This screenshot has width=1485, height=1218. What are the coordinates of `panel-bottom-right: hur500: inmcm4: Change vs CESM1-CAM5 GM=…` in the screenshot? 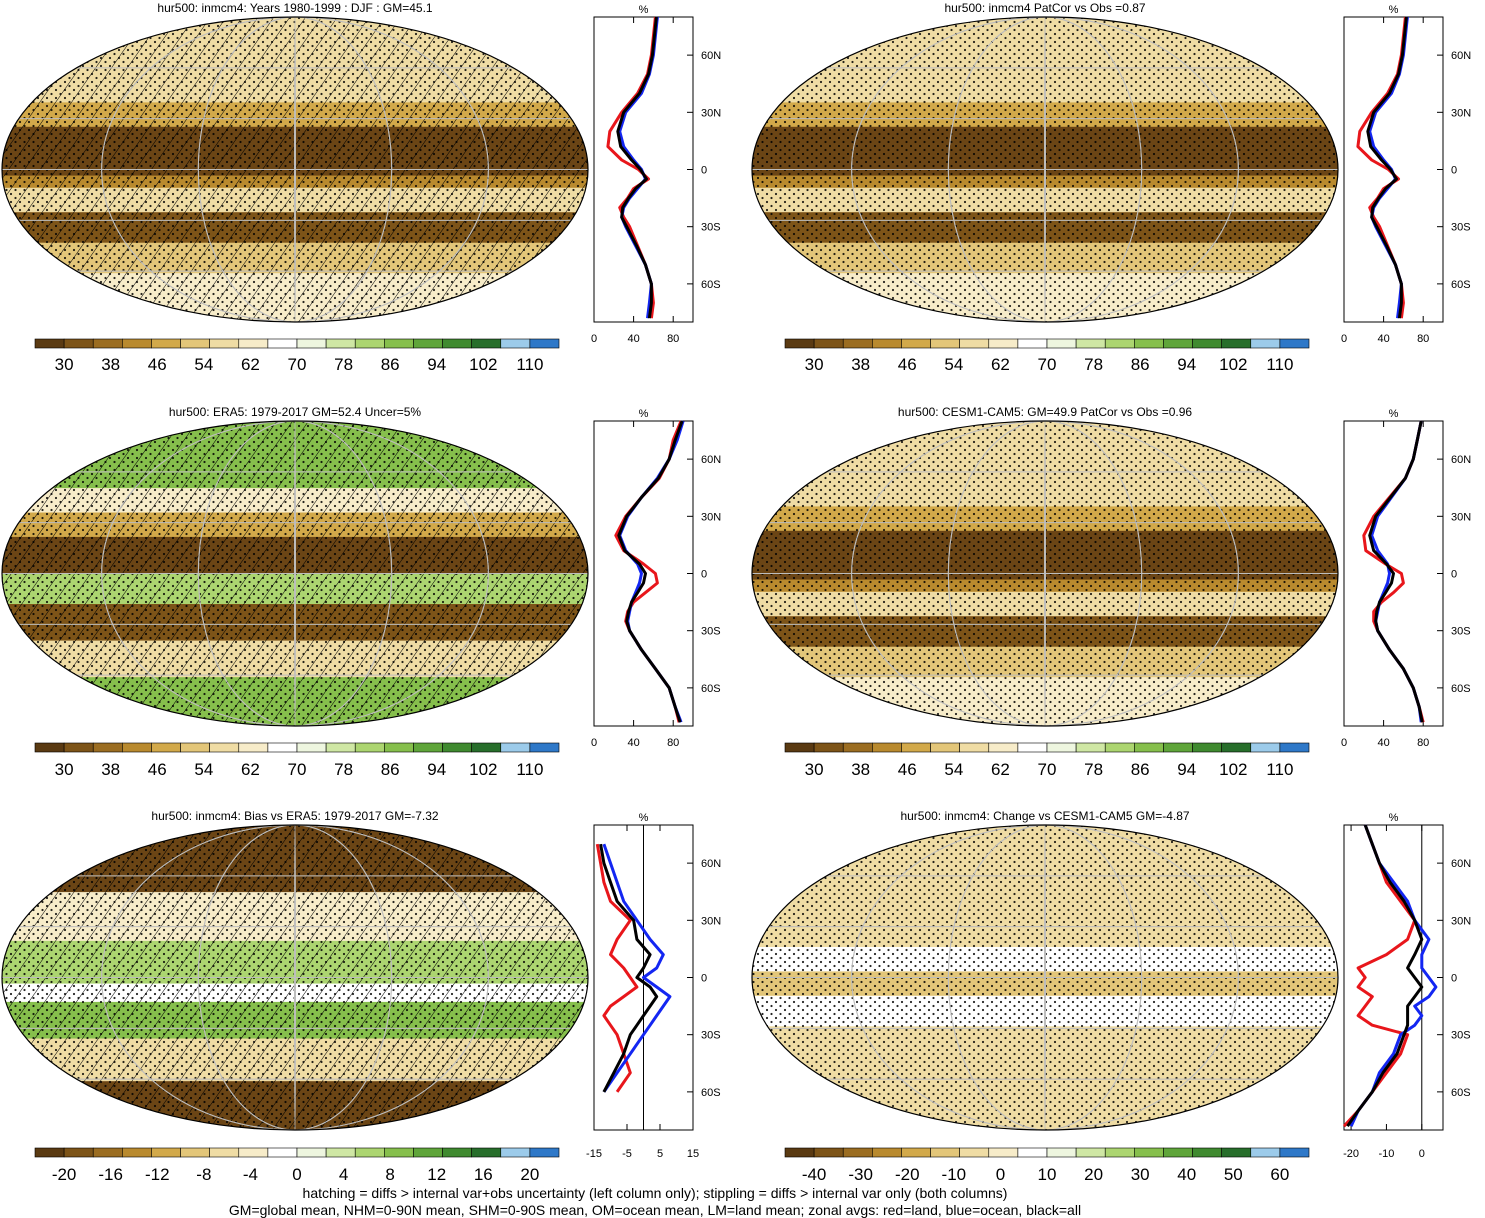 It's located at (1111, 996).